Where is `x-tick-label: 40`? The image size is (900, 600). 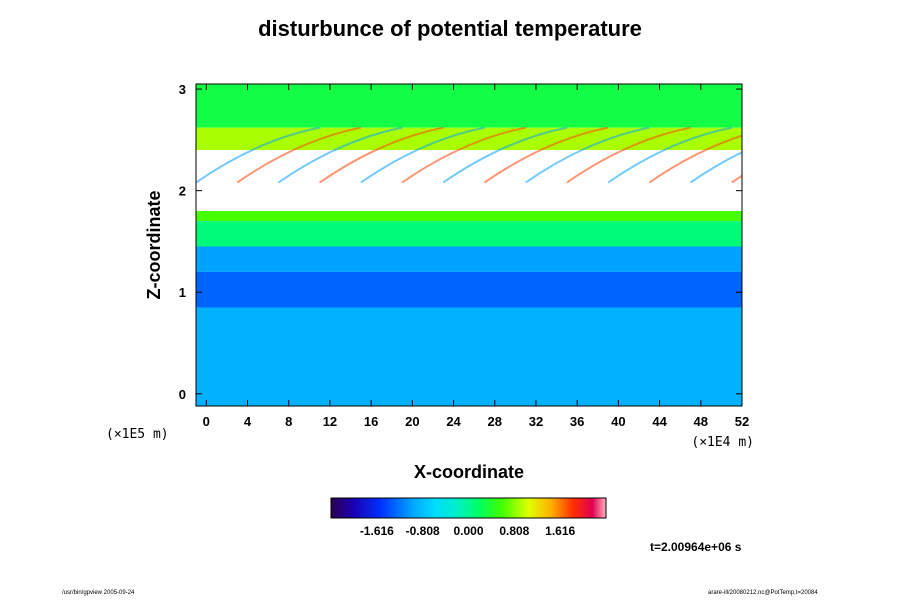
x-tick-label: 40 is located at coordinates (618, 421).